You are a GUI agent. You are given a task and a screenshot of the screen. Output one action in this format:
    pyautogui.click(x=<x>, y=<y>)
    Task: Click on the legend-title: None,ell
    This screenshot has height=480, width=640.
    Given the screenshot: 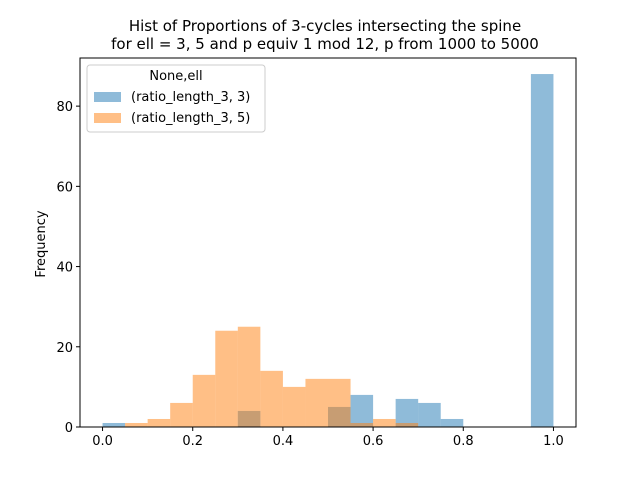 What is the action you would take?
    pyautogui.click(x=175, y=76)
    